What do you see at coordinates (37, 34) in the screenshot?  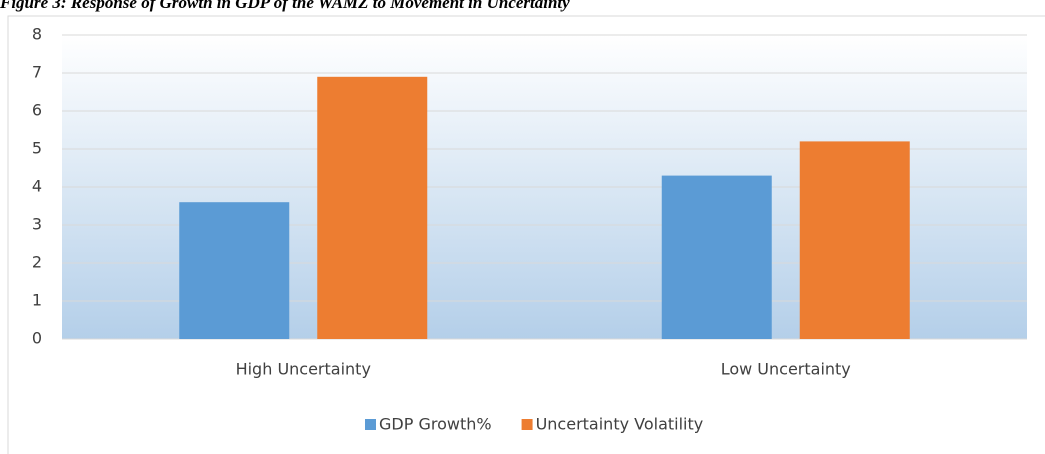 I see `y-tick-label: 8` at bounding box center [37, 34].